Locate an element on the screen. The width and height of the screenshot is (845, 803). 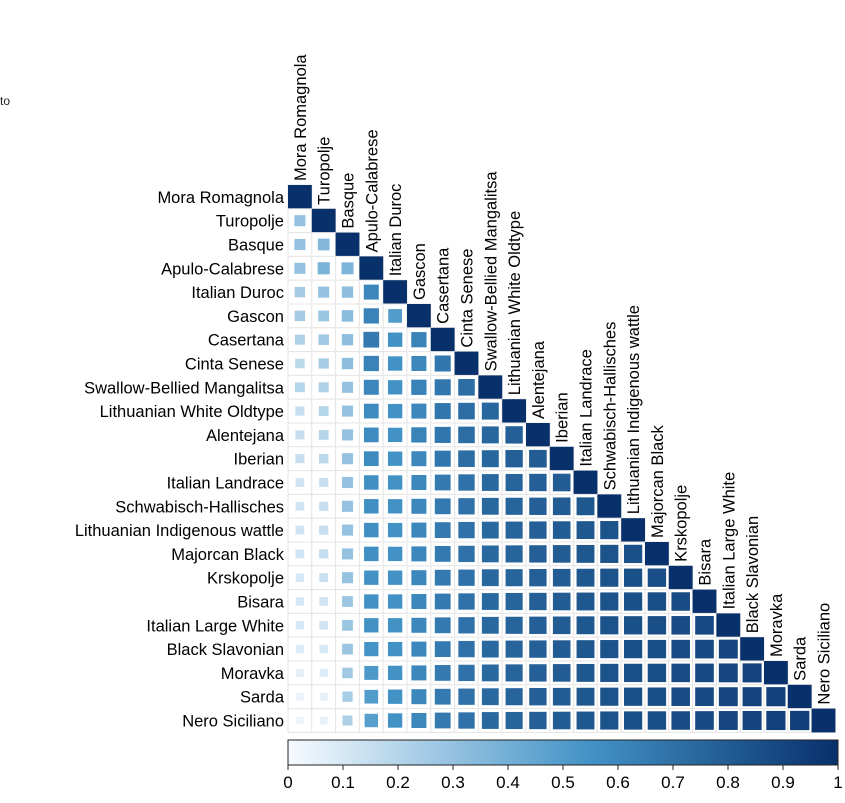
colorbar is located at coordinates (563, 752).